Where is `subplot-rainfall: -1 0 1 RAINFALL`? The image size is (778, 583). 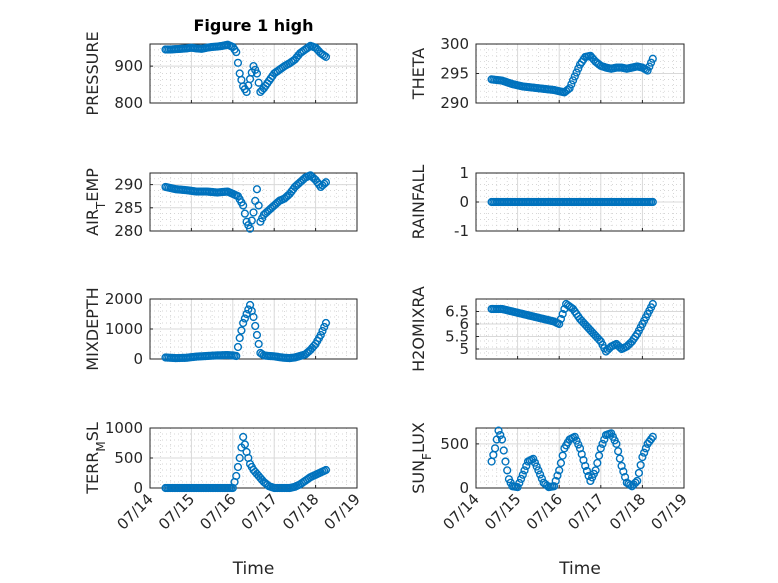
subplot-rainfall: -1 0 1 RAINFALL is located at coordinates (547, 202).